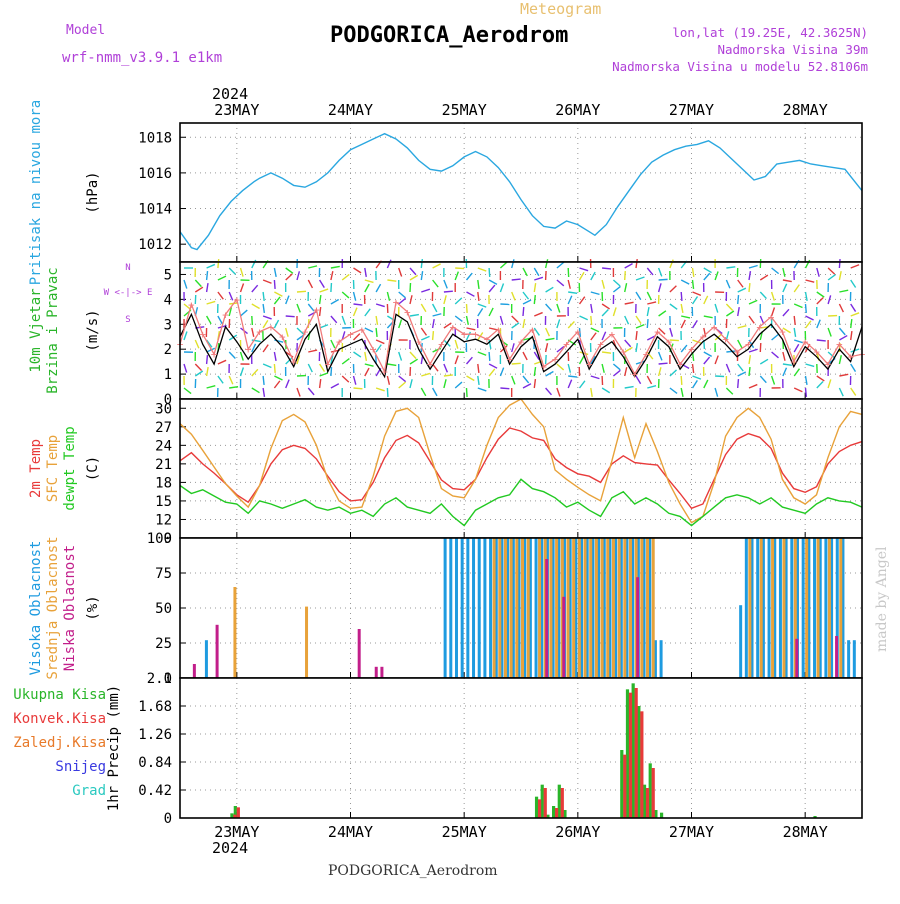 This screenshot has height=904, width=900. What do you see at coordinates (770, 32) in the screenshot?
I see `station-coords: lon,lat (19.25E, 42.3625N)` at bounding box center [770, 32].